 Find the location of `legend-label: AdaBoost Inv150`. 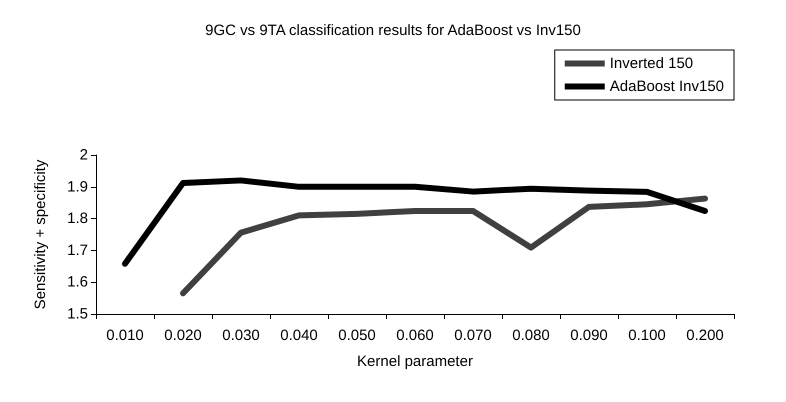

legend-label: AdaBoost Inv150 is located at coordinates (667, 86).